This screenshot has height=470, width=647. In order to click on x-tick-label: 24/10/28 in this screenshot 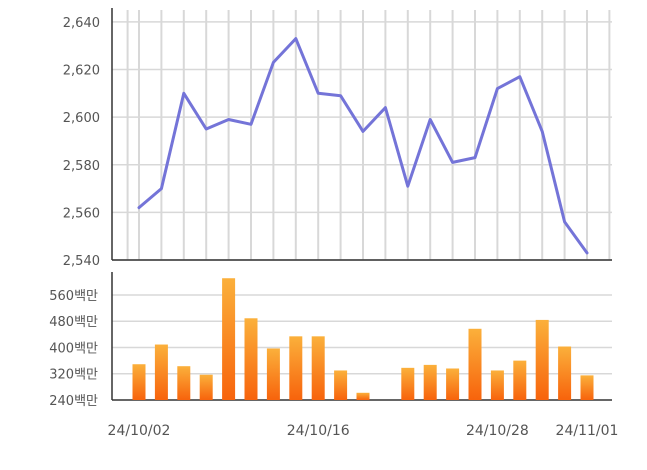, I will do `click(497, 431)`.